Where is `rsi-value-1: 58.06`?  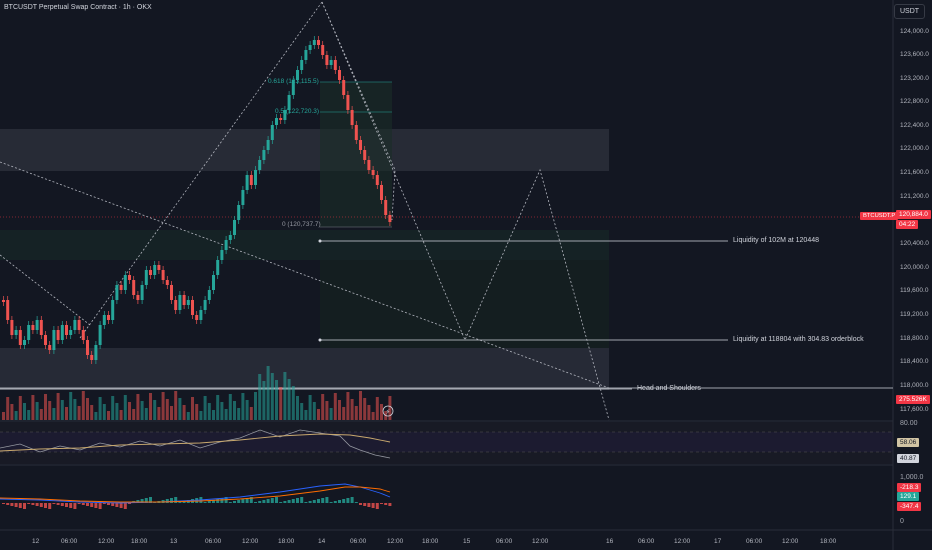 rsi-value-1: 58.06 is located at coordinates (908, 442).